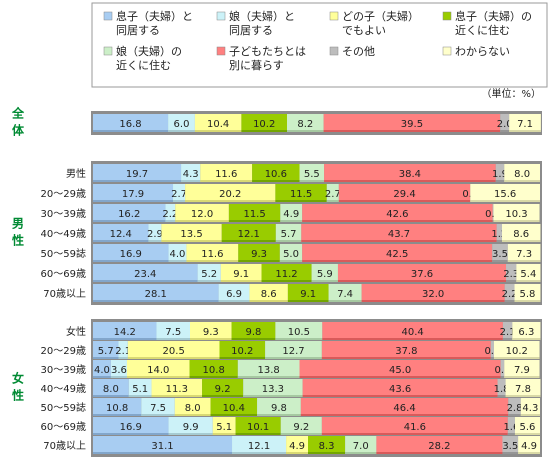 The width and height of the screenshot is (554, 460). I want to click on bar-value-label: 13.3, so click(273, 389).